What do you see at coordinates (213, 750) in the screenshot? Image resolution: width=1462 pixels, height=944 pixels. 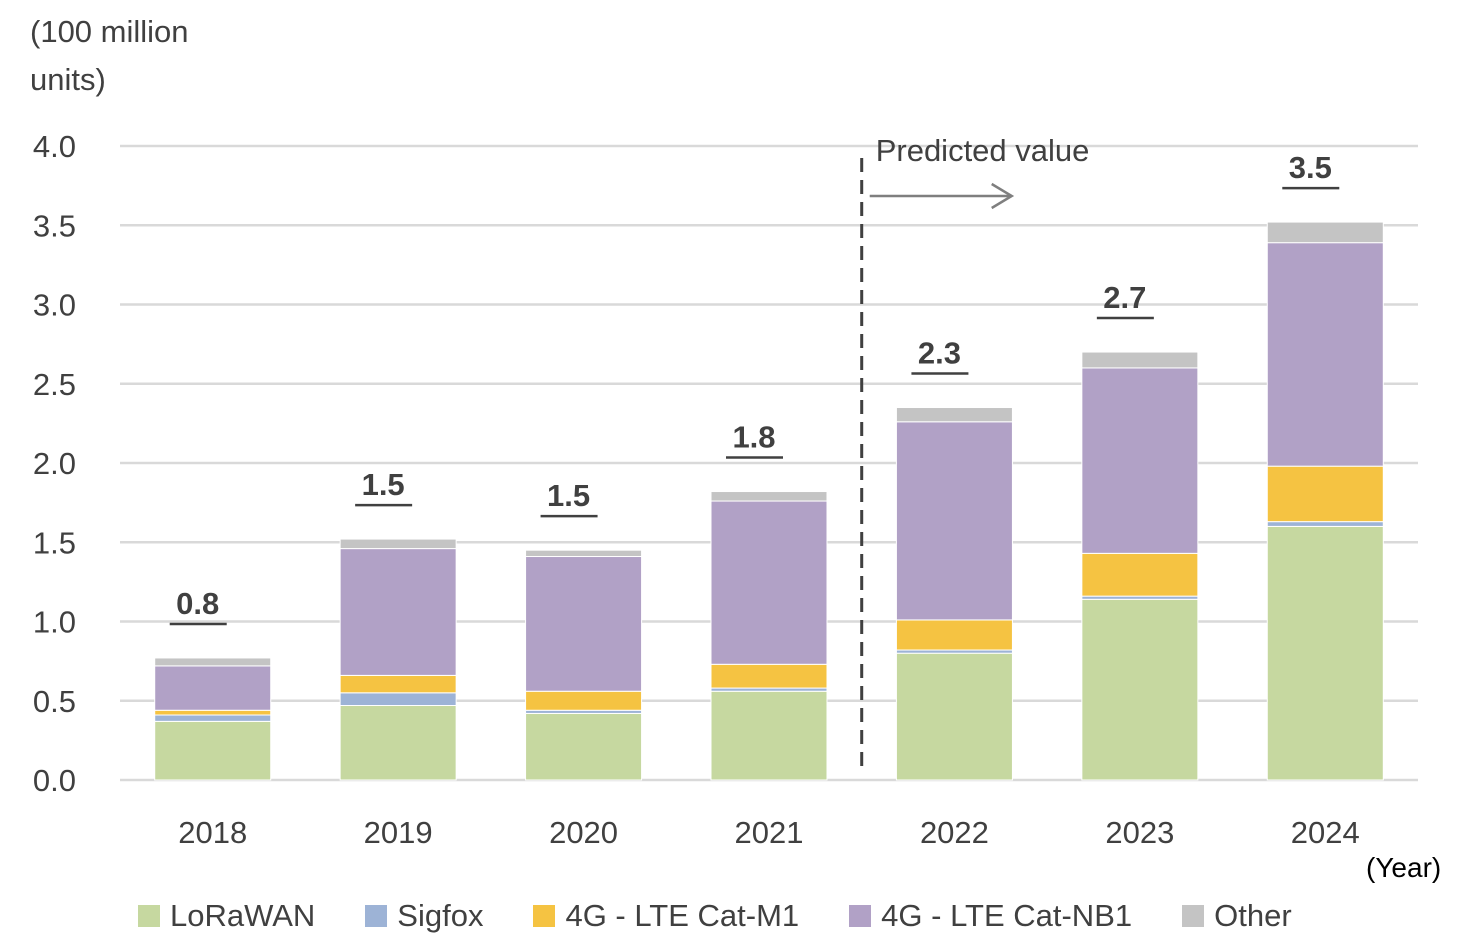 I see `bar-segment-lorawan-2018` at bounding box center [213, 750].